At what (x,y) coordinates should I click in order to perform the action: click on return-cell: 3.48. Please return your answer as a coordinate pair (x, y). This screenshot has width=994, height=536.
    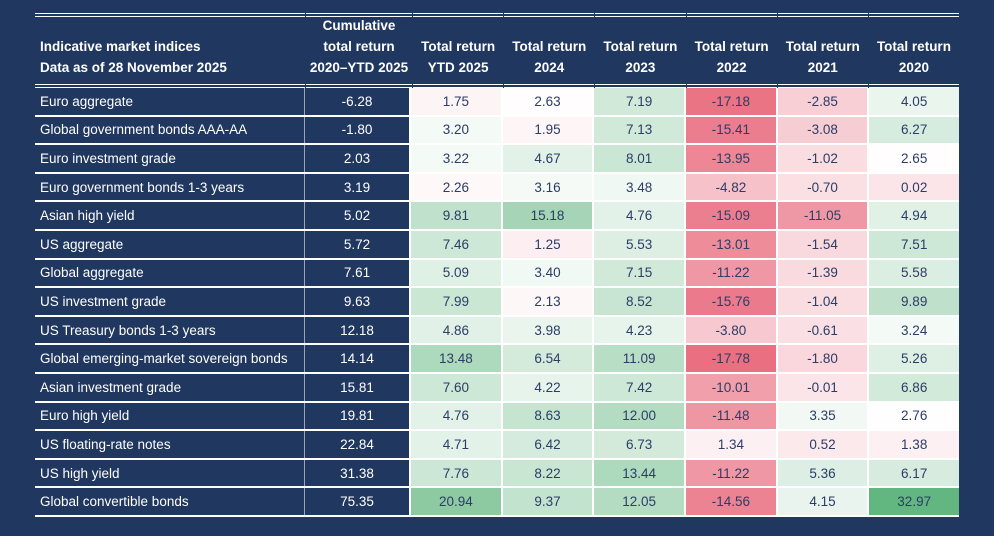
    Looking at the image, I should click on (638, 187).